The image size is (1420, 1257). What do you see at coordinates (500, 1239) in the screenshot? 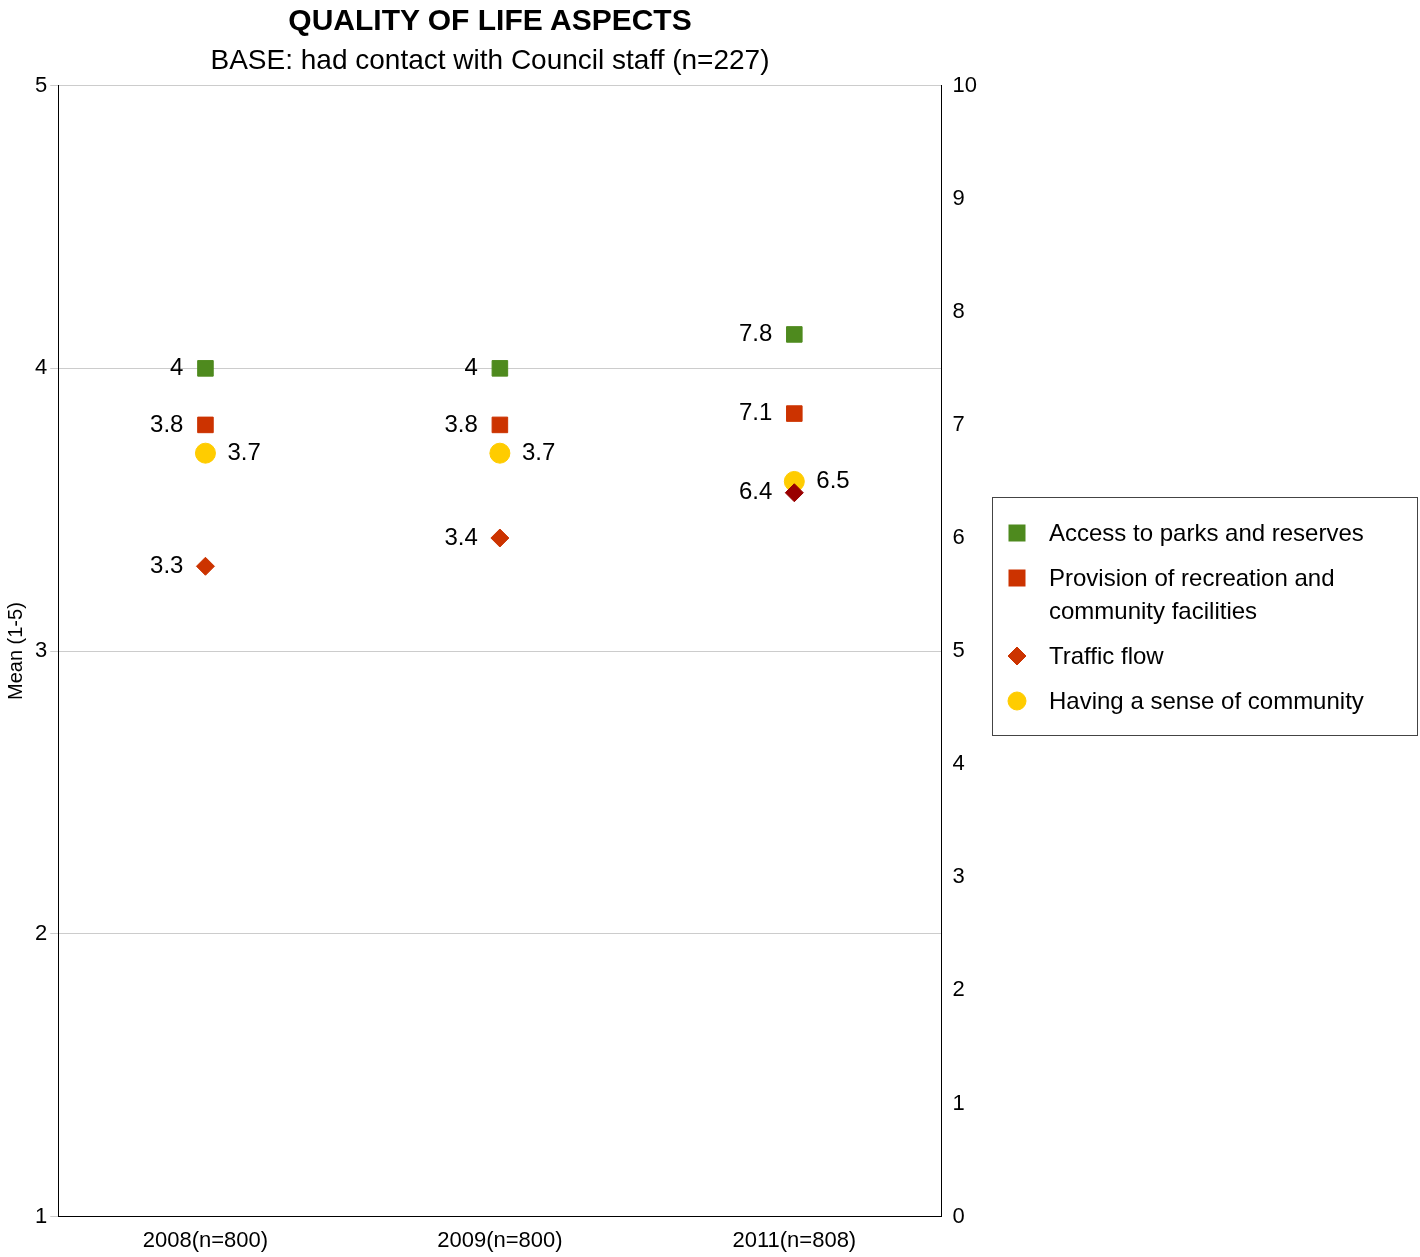
I see `x-tick-label: 2009(n=800)` at bounding box center [500, 1239].